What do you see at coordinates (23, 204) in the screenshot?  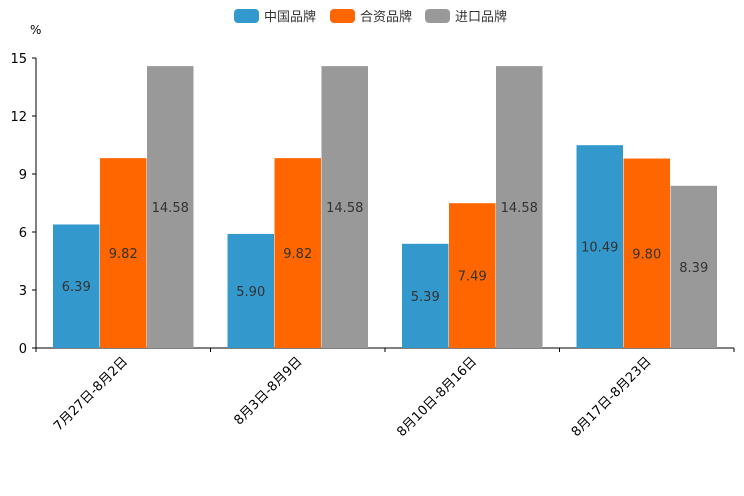 I see `y-axis: 0 3 6 9 12 15` at bounding box center [23, 204].